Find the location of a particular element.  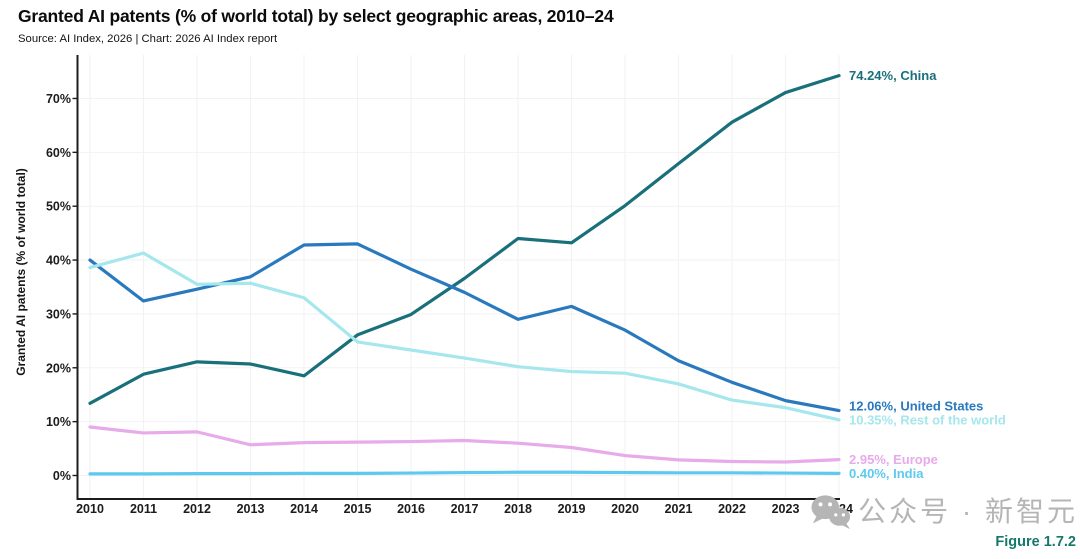

figure-label: Figure 1.7.2 is located at coordinates (1035, 542).